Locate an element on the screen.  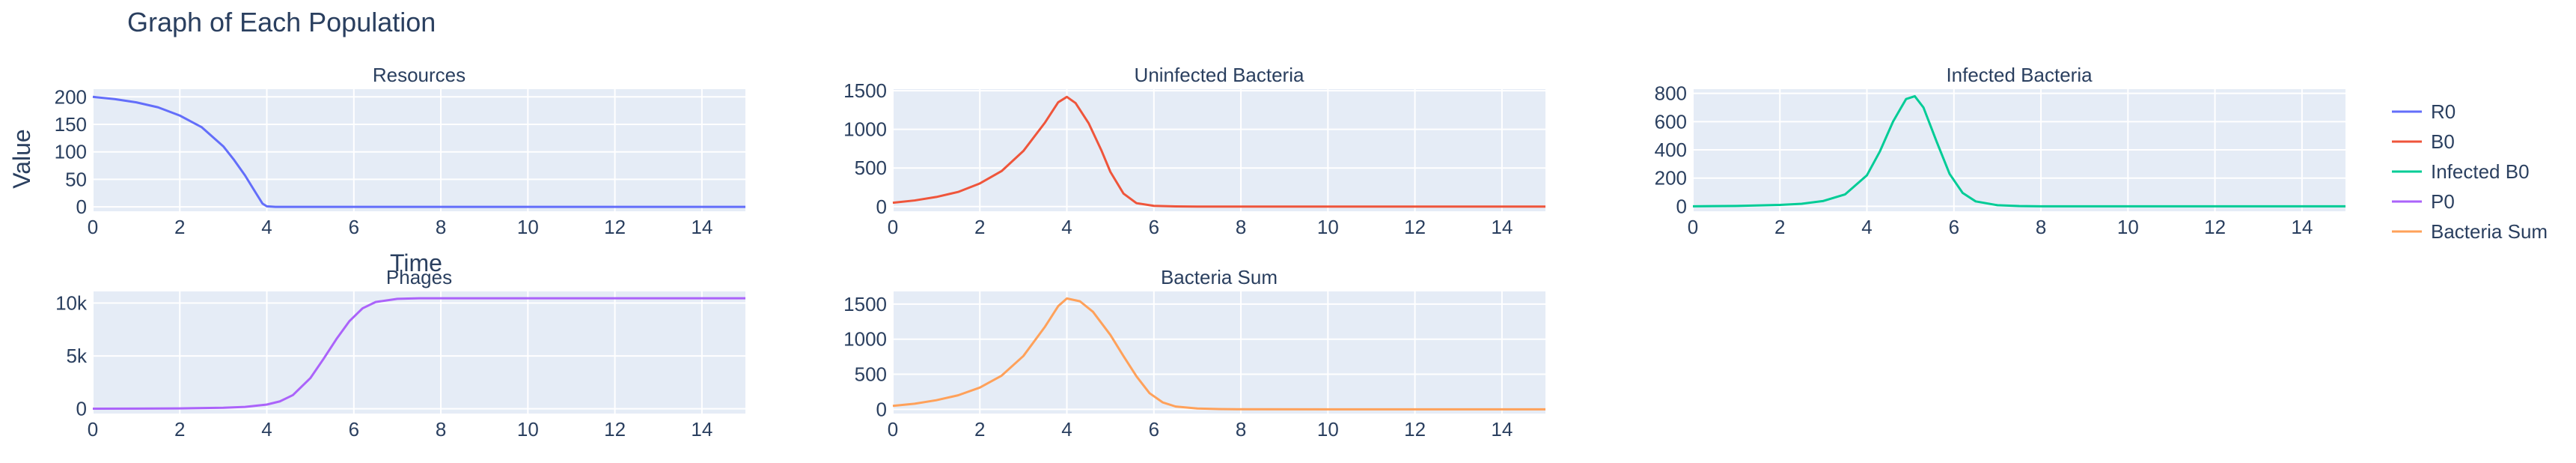
series-line-p0 is located at coordinates (418, 354).